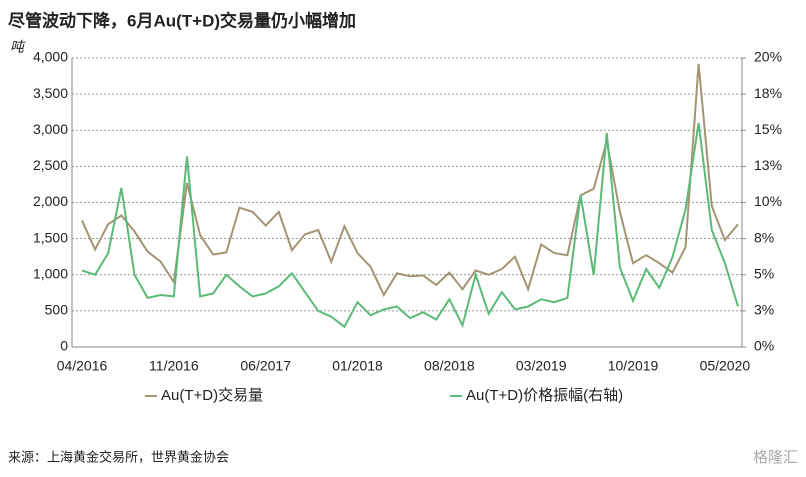 The height and width of the screenshot is (477, 806). What do you see at coordinates (265, 366) in the screenshot?
I see `x-tick-label: 06/2017` at bounding box center [265, 366].